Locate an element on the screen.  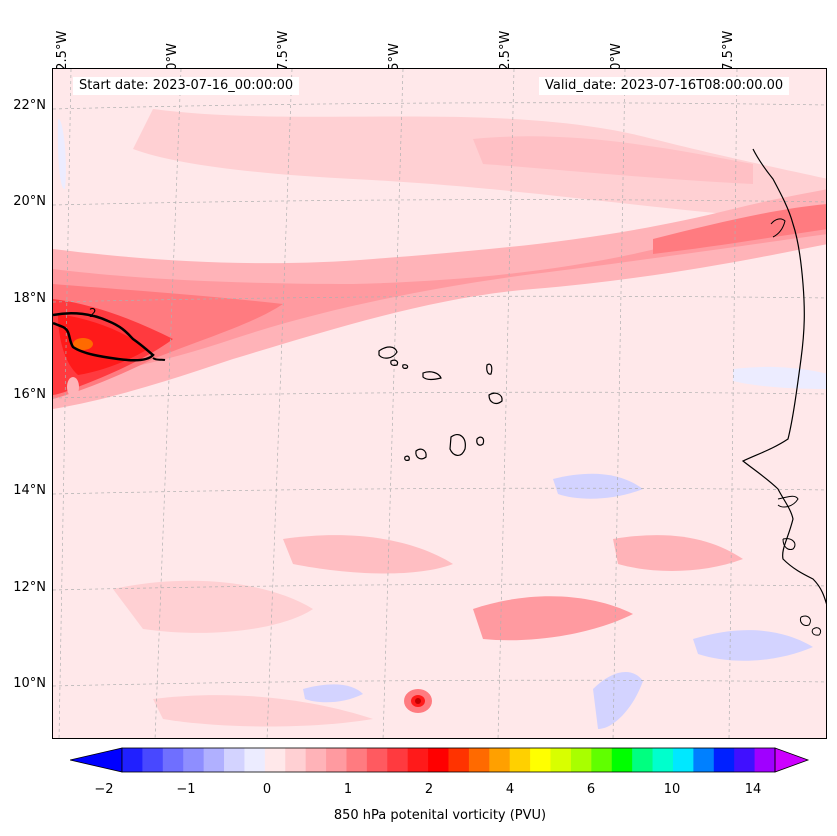
lat-label-12n: 12°N is located at coordinates (29, 587).